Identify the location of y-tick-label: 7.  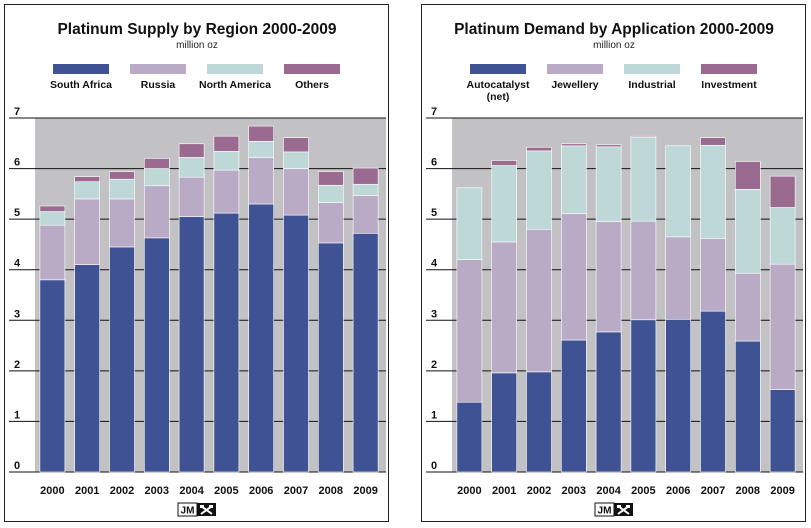
(434, 112).